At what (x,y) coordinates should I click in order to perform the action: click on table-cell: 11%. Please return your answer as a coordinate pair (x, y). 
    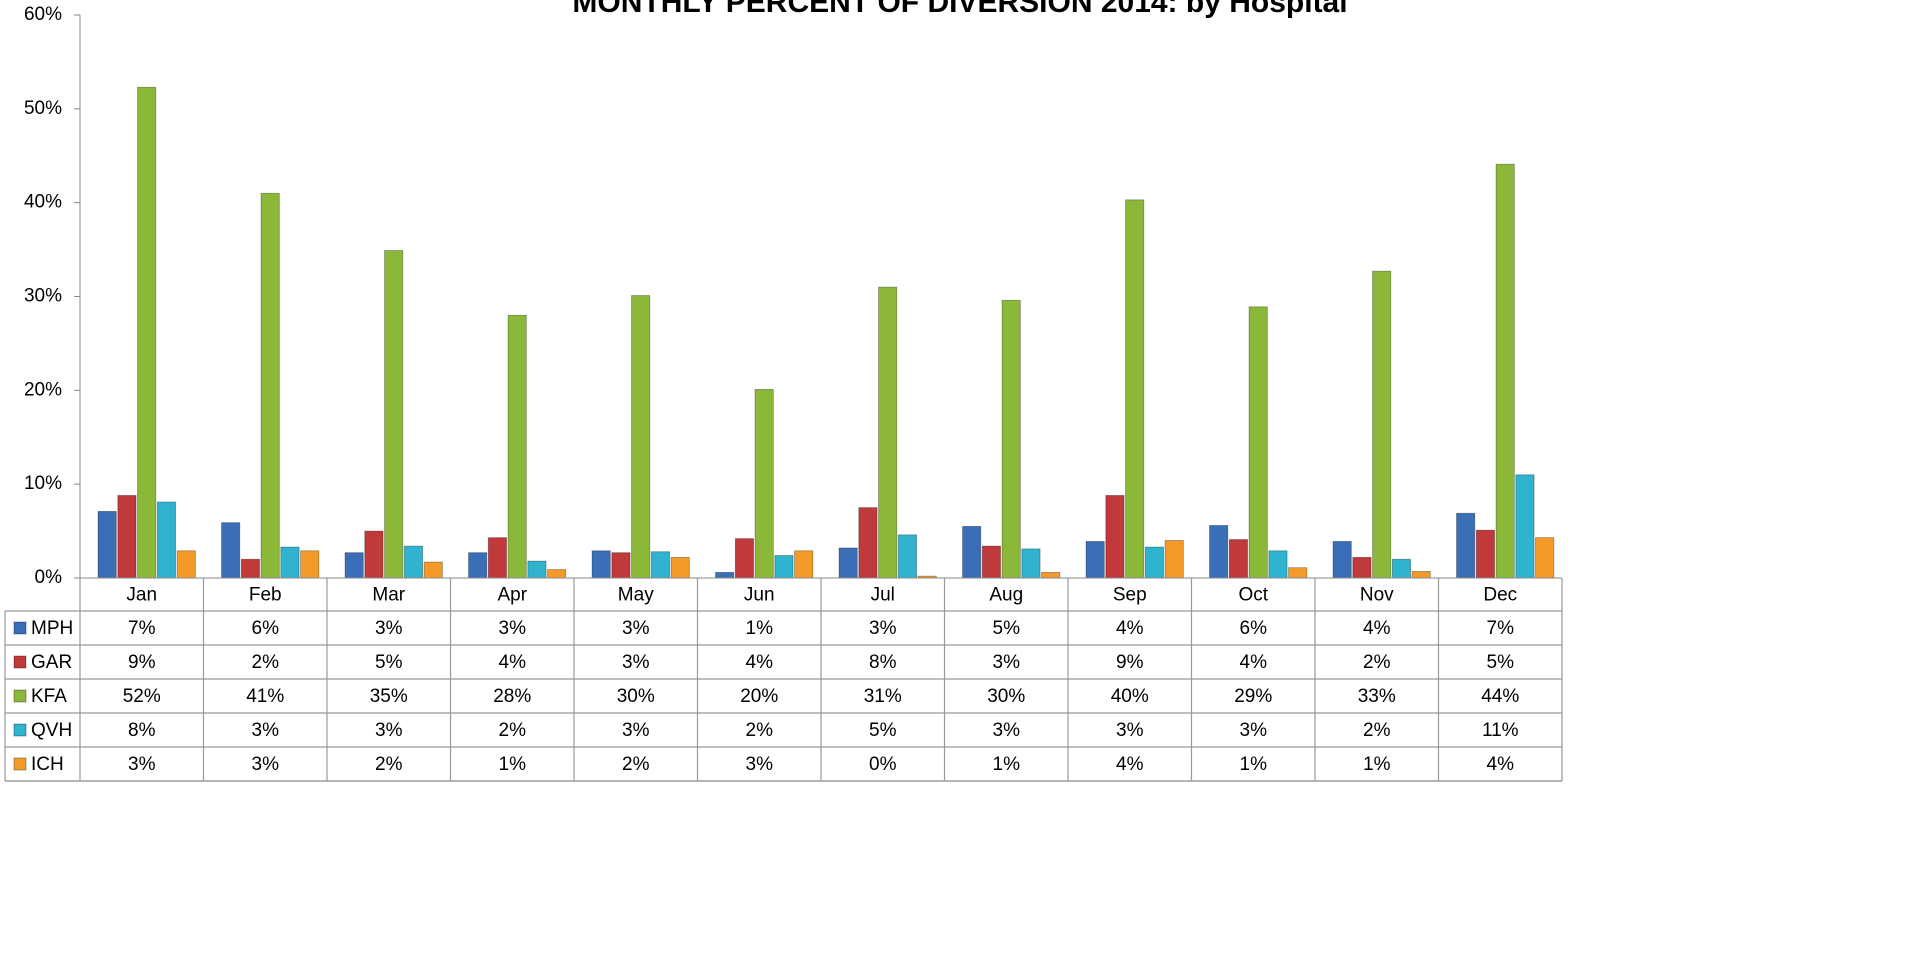
    Looking at the image, I should click on (1500, 730).